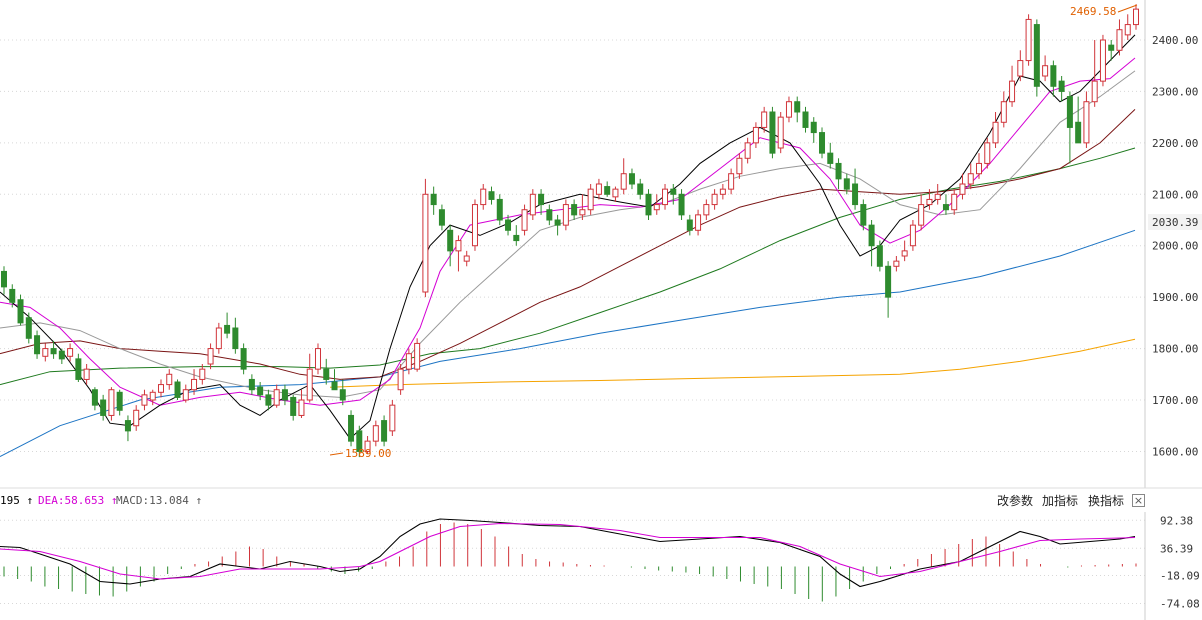  Describe the element at coordinates (1015, 501) in the screenshot. I see `modify-params-button: 改参数` at that location.